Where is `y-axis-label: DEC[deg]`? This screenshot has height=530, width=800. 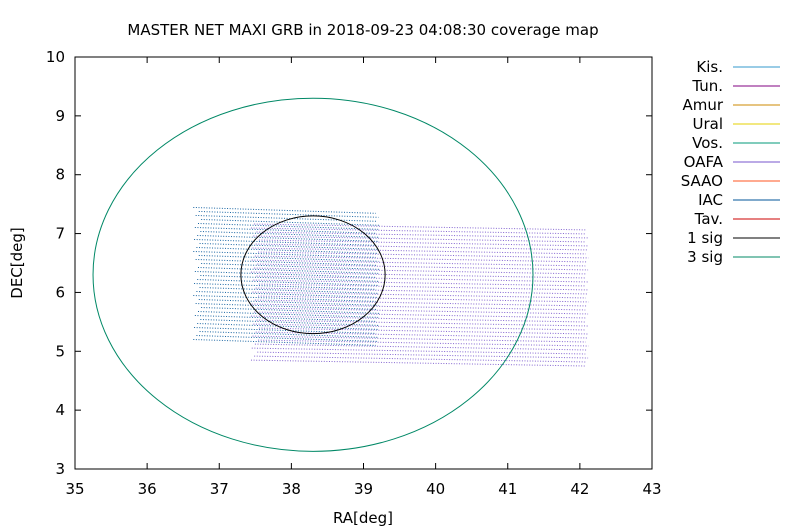
y-axis-label: DEC[deg] is located at coordinates (17, 262).